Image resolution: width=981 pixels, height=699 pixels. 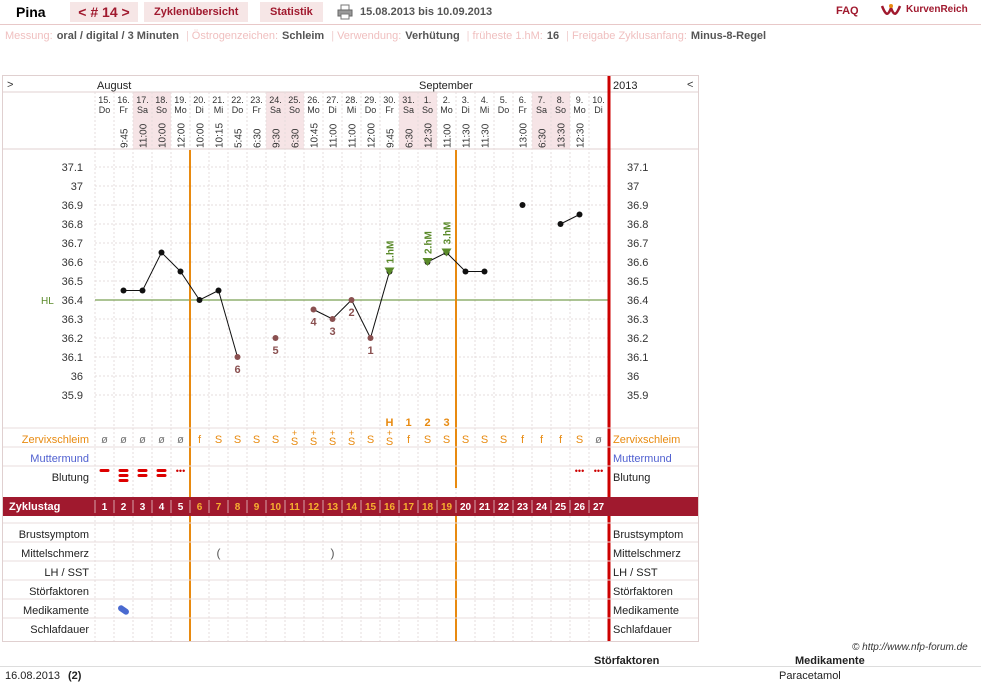 What do you see at coordinates (72, 301) in the screenshot?
I see `y-tick-label: 36.4` at bounding box center [72, 301].